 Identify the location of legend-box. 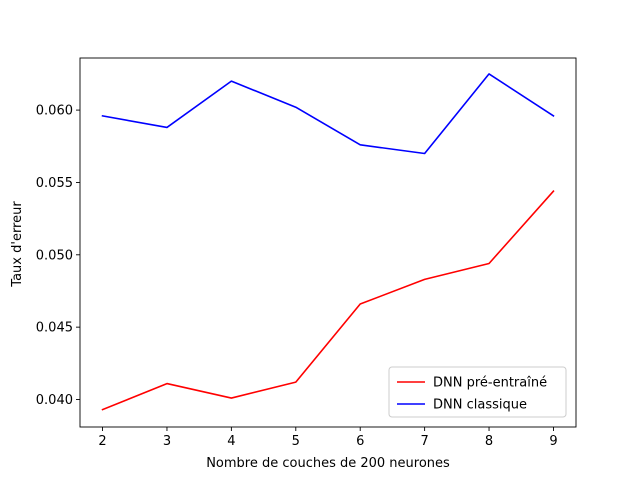
(477, 392).